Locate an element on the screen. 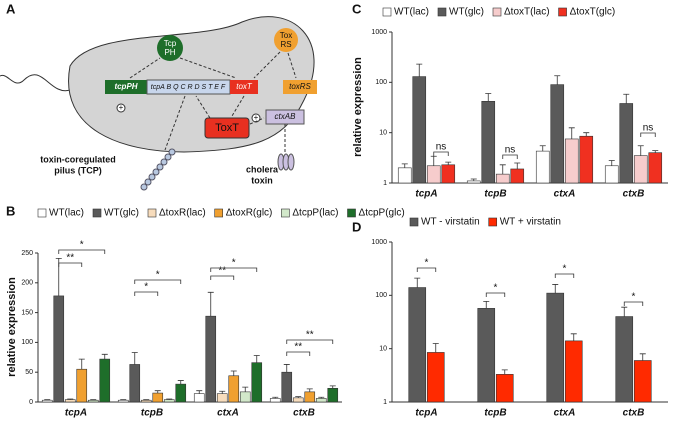 This screenshot has width=676, height=423. legend-label: ΔtoxT(glc) is located at coordinates (593, 12).